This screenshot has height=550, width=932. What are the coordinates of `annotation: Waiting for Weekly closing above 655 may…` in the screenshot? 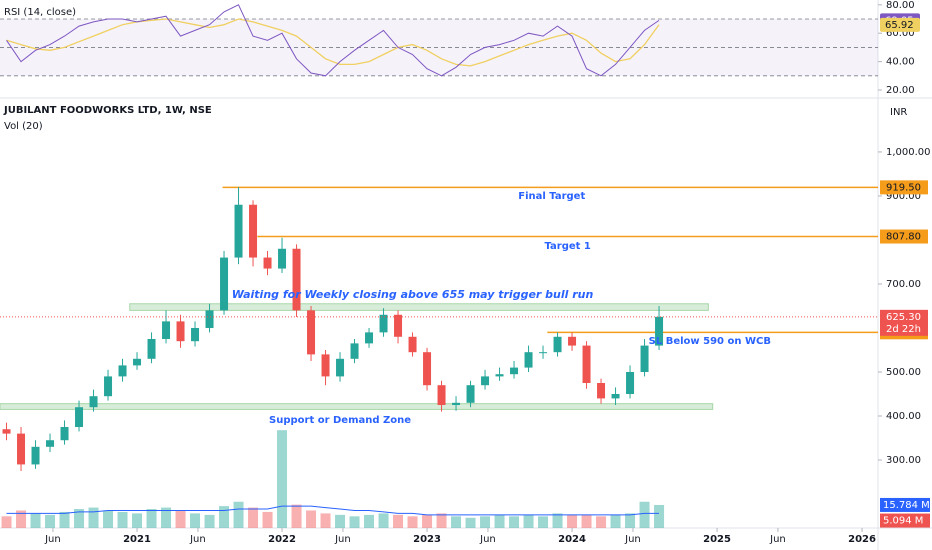 It's located at (413, 294).